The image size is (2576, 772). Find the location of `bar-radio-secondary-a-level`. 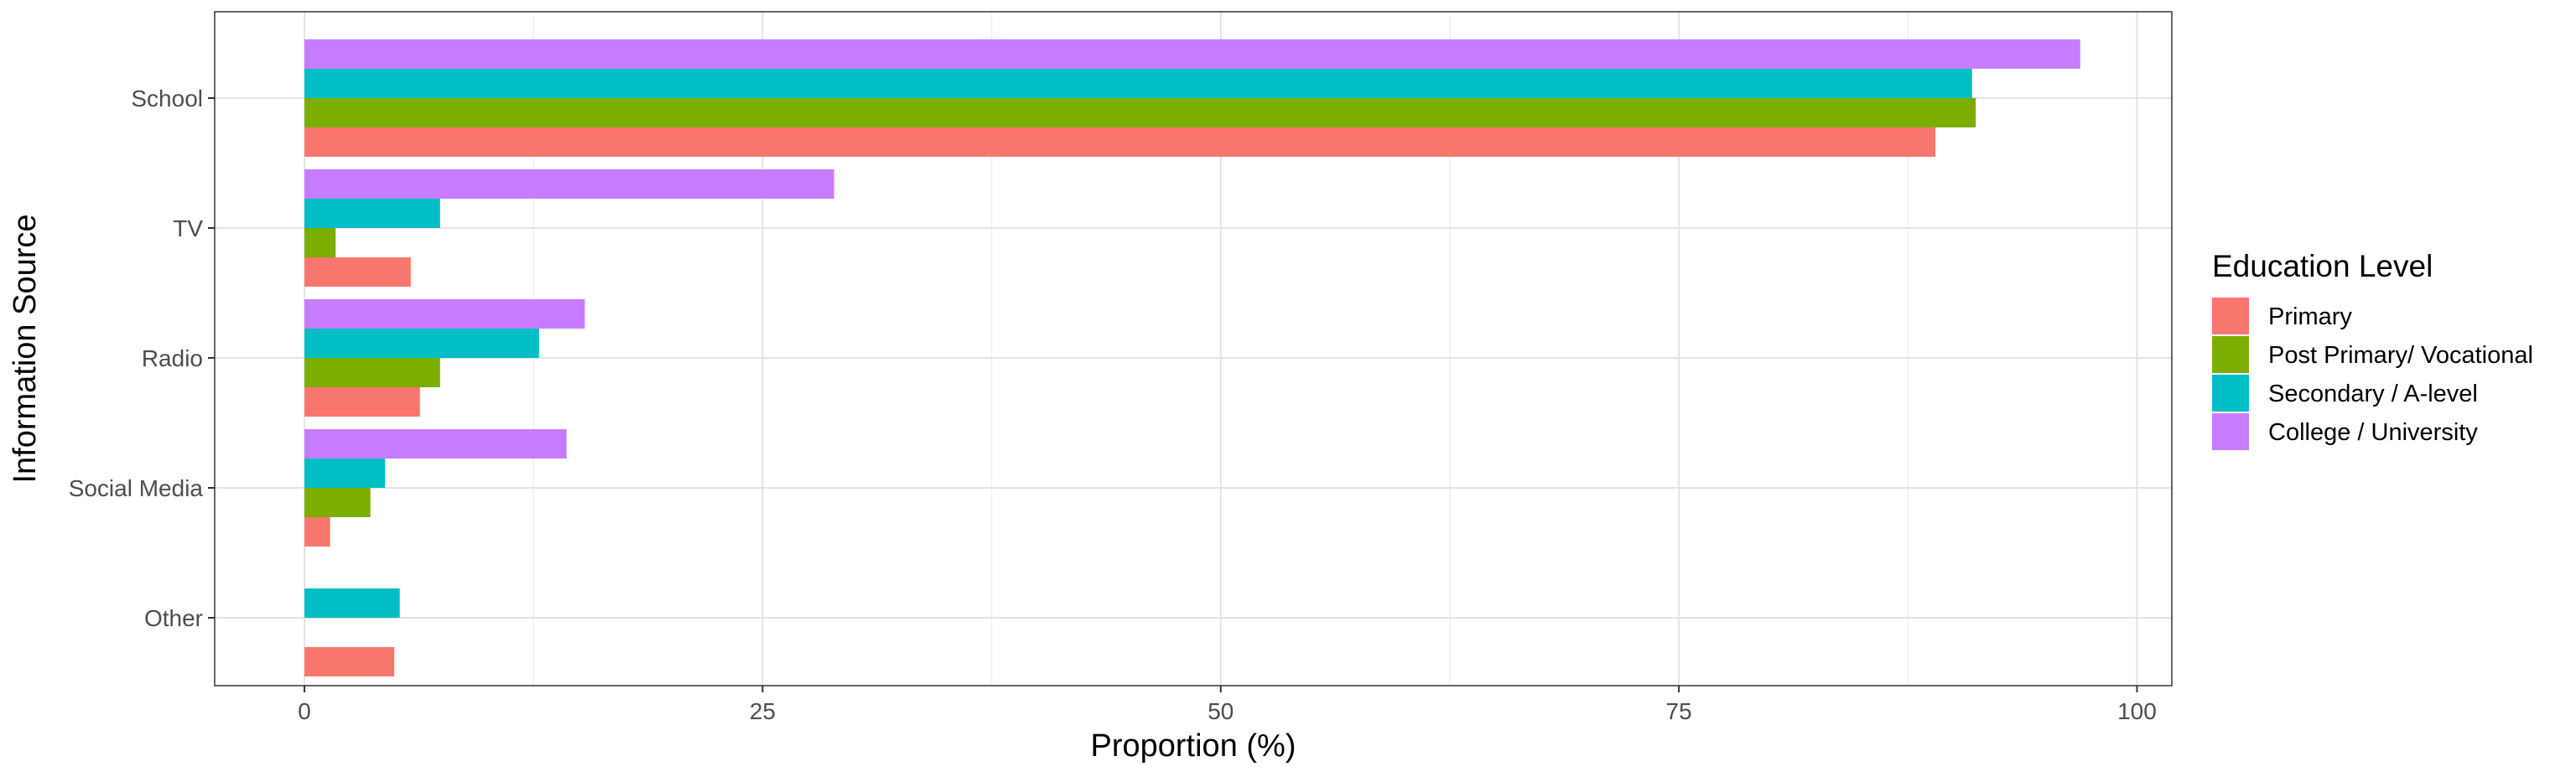

bar-radio-secondary-a-level is located at coordinates (421, 343).